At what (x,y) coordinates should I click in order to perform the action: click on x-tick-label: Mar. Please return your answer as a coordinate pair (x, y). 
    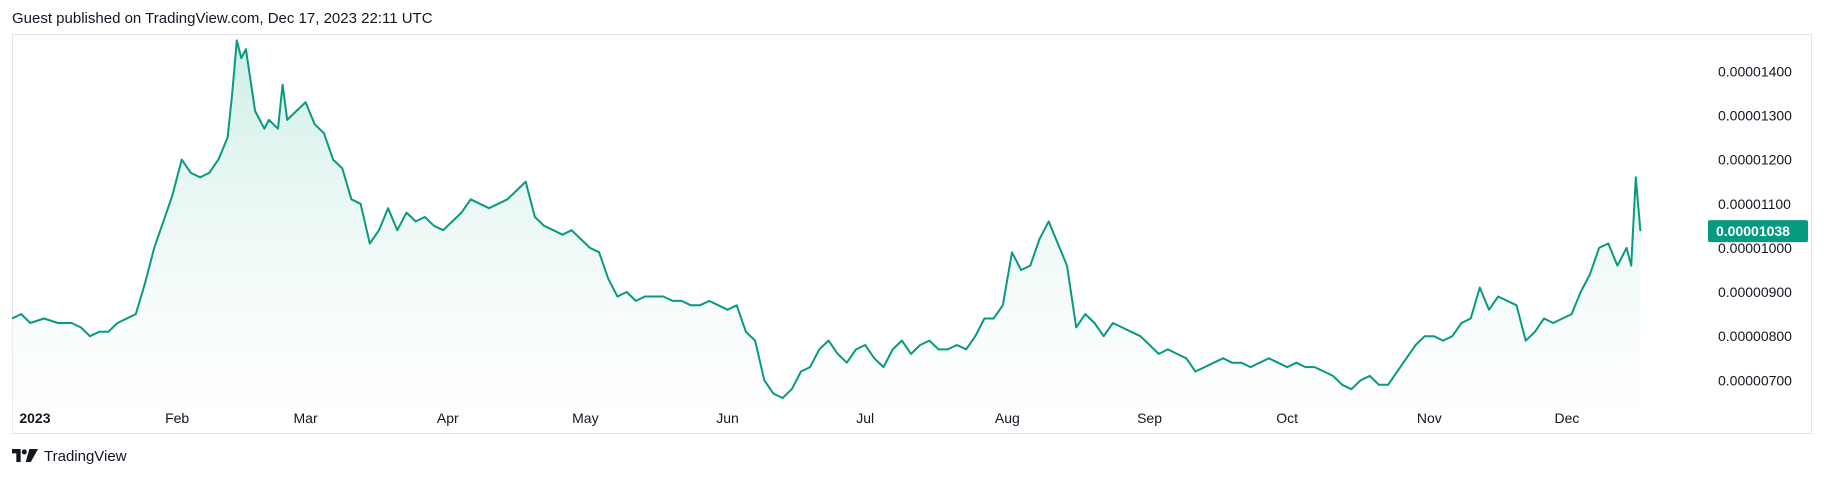
    Looking at the image, I should click on (306, 418).